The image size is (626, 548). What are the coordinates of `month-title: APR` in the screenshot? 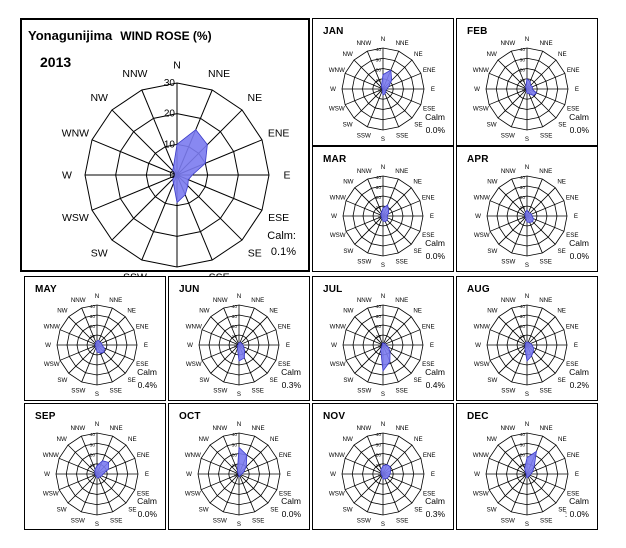 It's located at (478, 159).